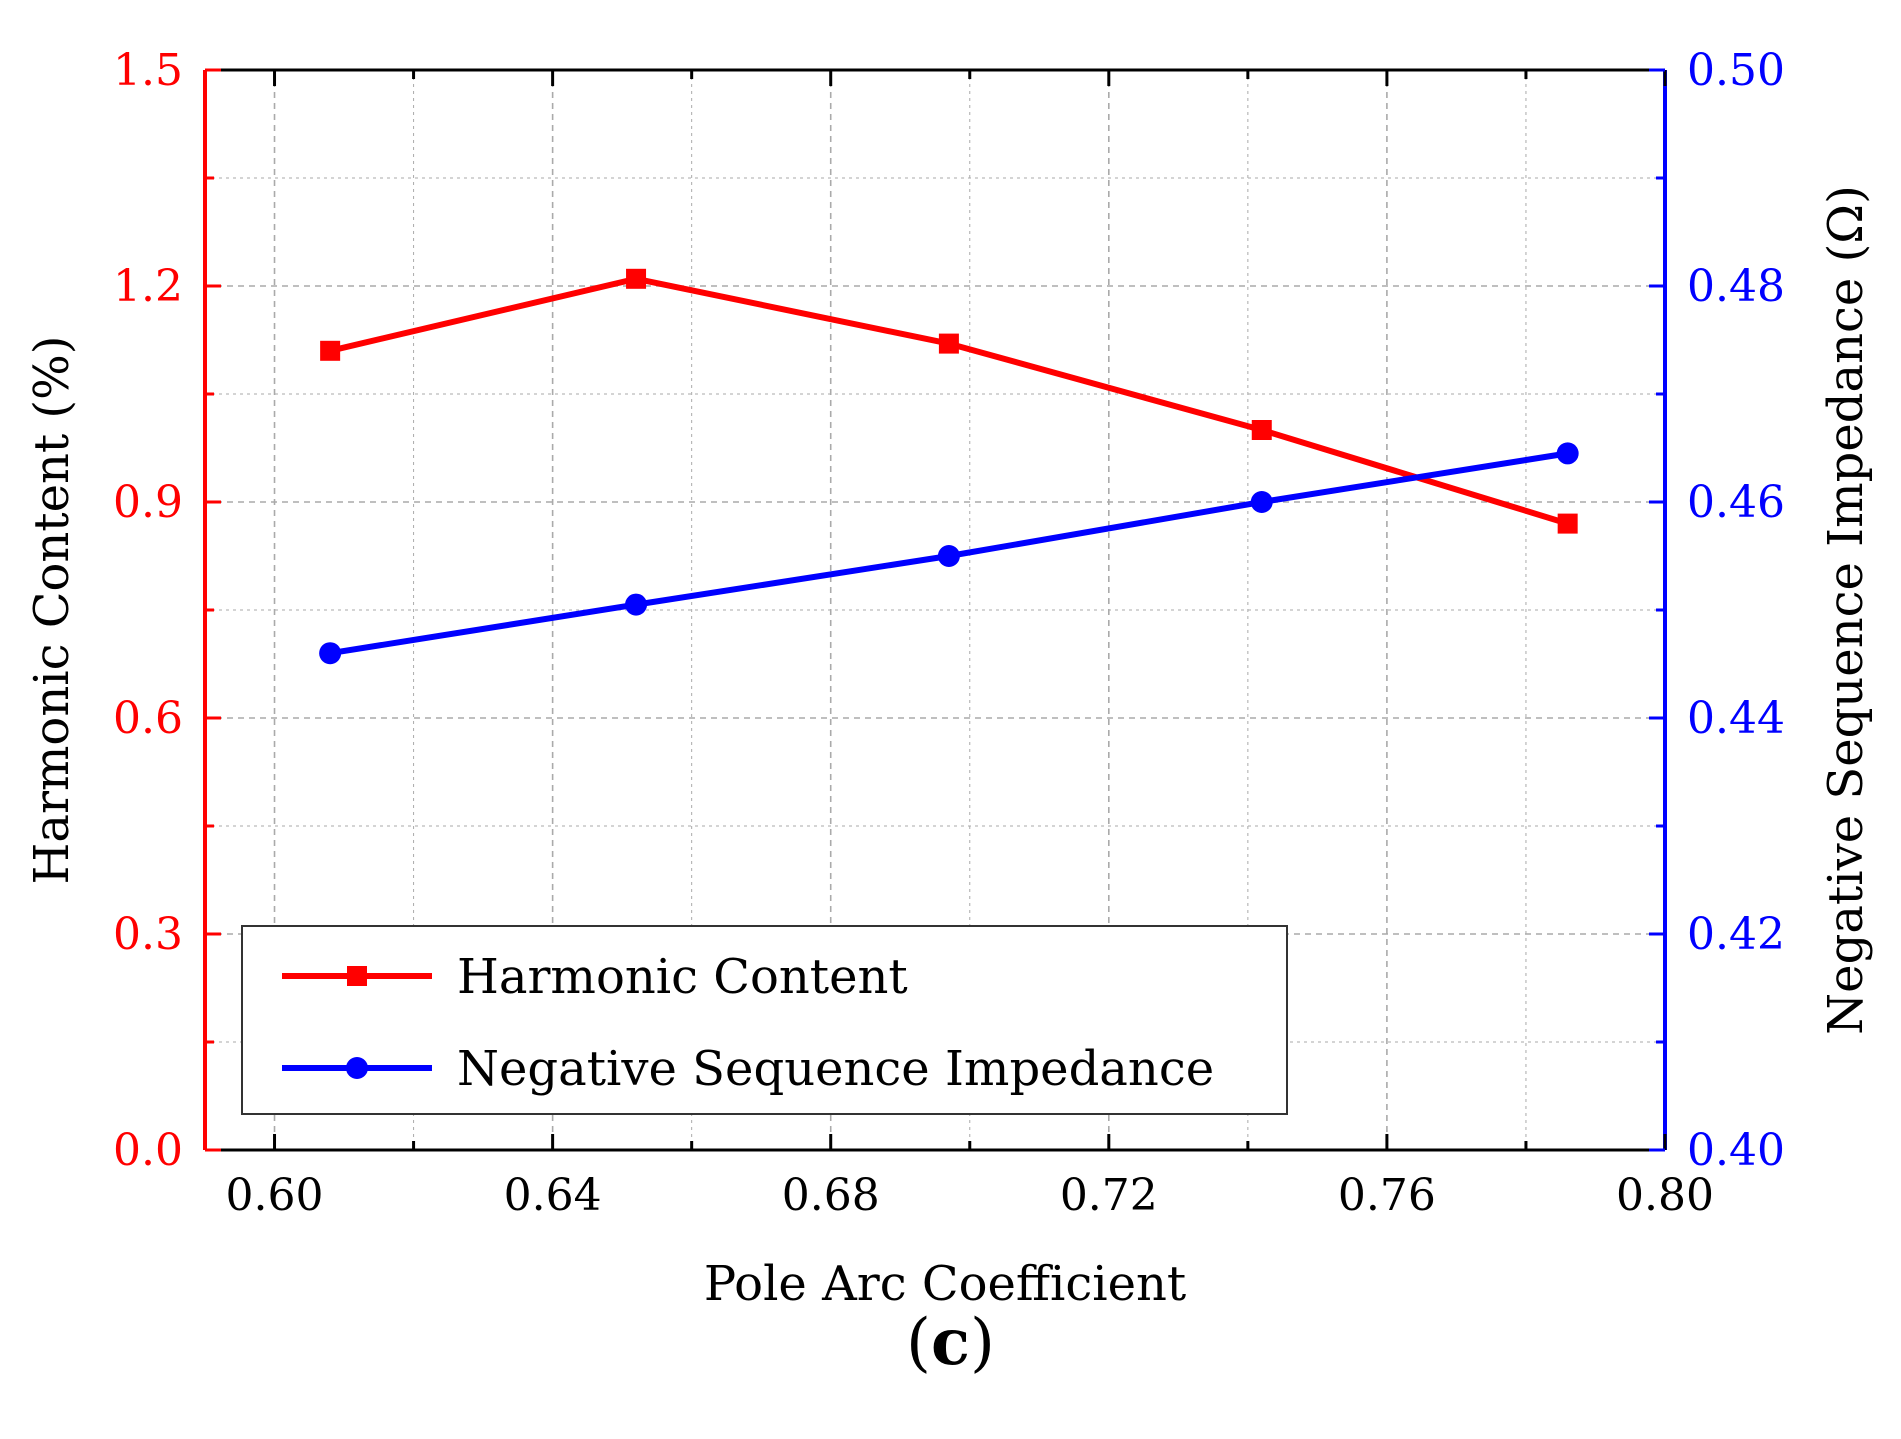 This screenshot has width=1901, height=1439. I want to click on legend-box, so click(764, 1020).